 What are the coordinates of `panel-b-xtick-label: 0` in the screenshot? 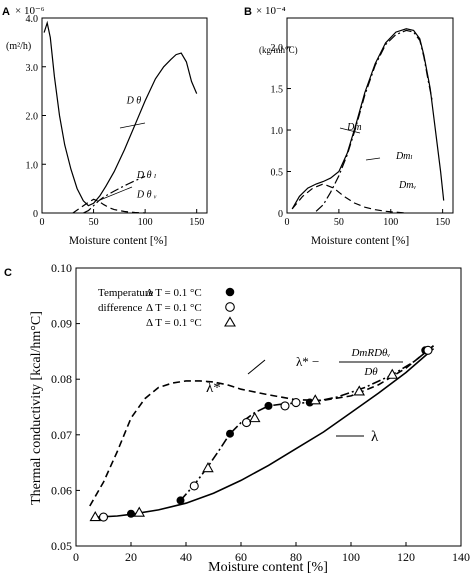 It's located at (287, 222).